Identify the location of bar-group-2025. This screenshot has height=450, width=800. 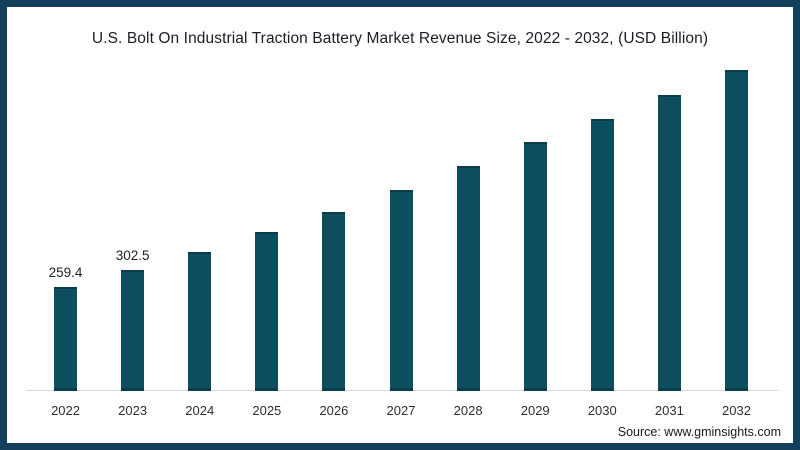
(266, 311).